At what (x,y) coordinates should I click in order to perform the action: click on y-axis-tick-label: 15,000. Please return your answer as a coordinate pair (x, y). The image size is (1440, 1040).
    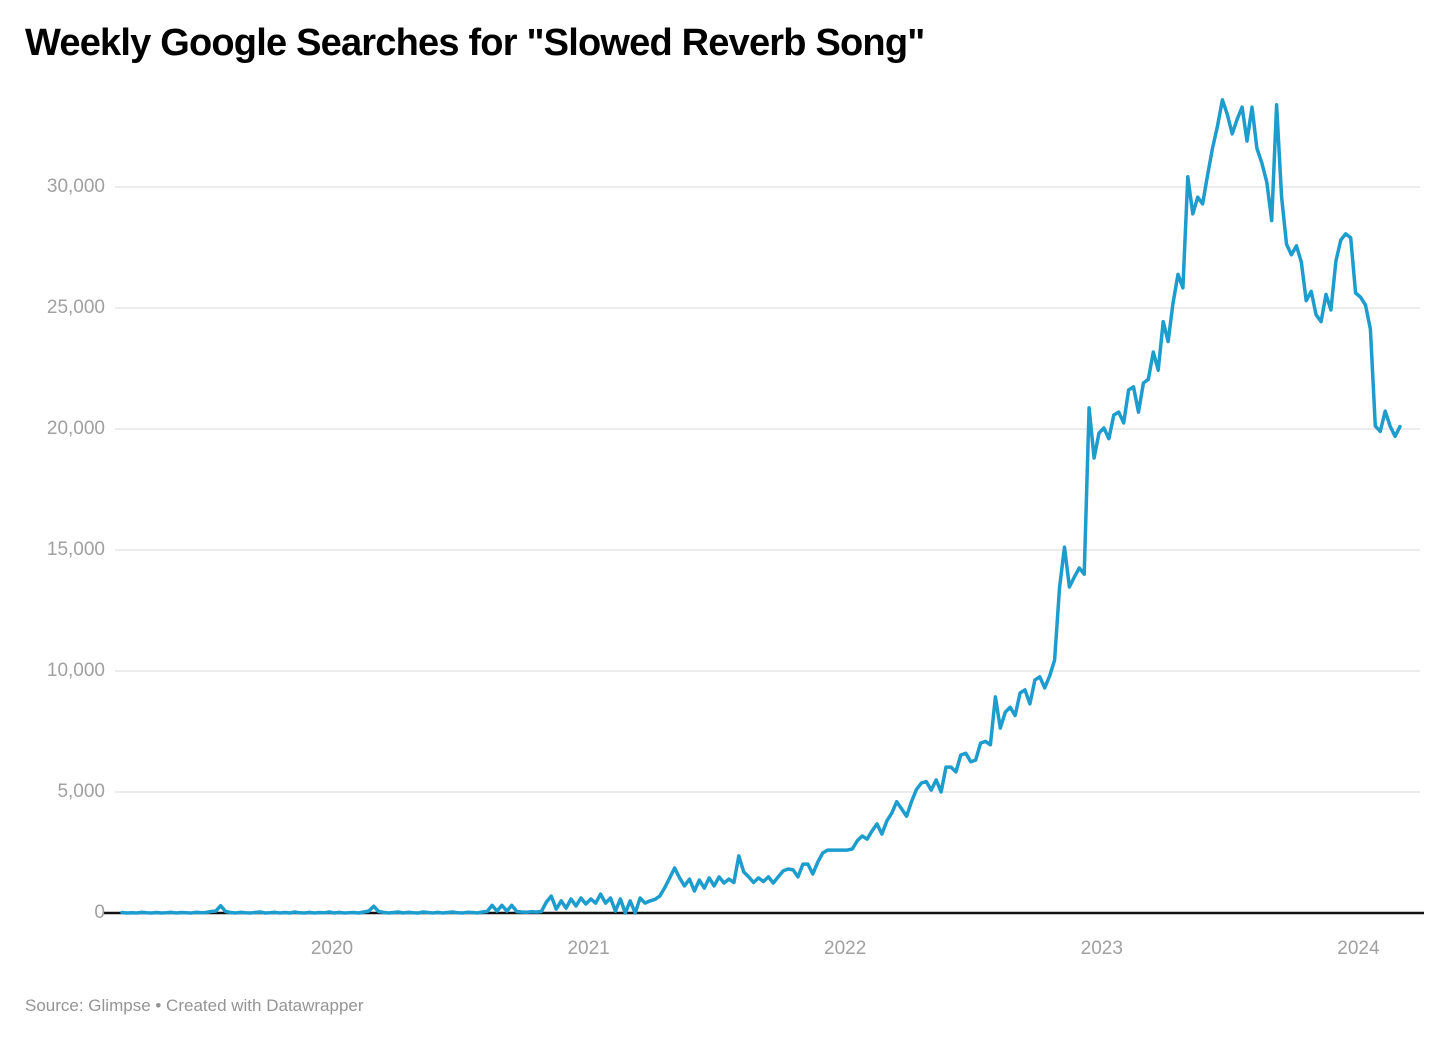
    Looking at the image, I should click on (75, 549).